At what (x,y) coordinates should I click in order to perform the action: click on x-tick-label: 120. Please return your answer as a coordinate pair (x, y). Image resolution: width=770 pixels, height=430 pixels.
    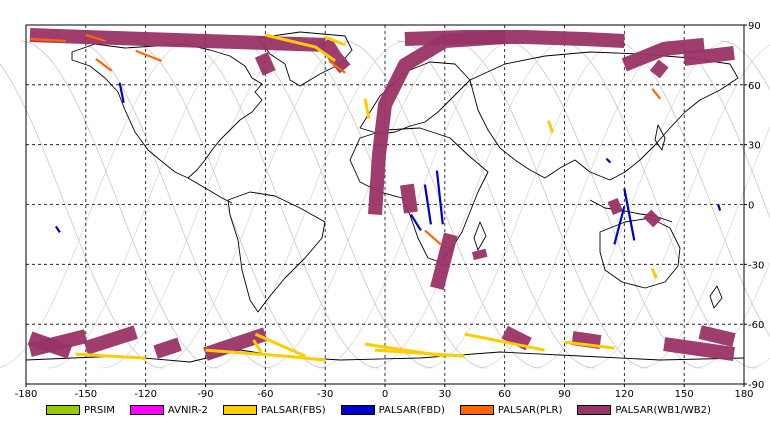
    Looking at the image, I should click on (624, 394).